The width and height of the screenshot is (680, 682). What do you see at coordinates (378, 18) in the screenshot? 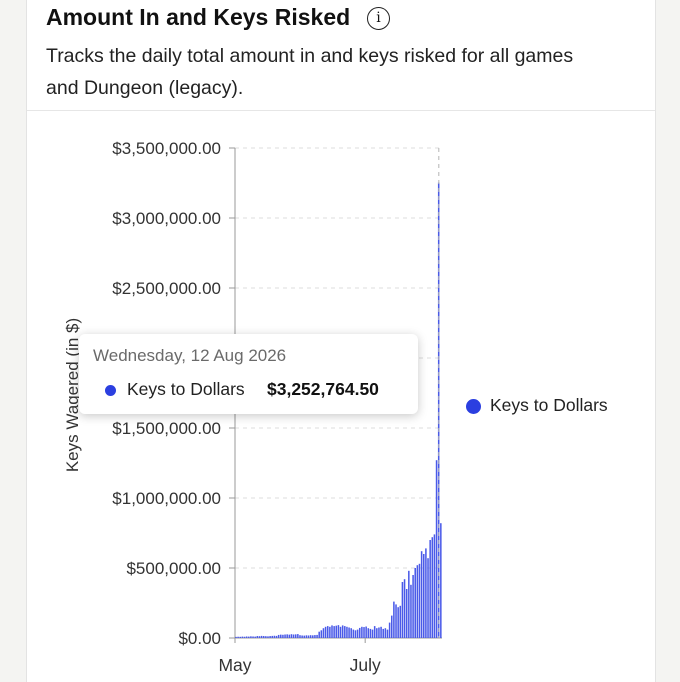
I see `info-icon: i` at bounding box center [378, 18].